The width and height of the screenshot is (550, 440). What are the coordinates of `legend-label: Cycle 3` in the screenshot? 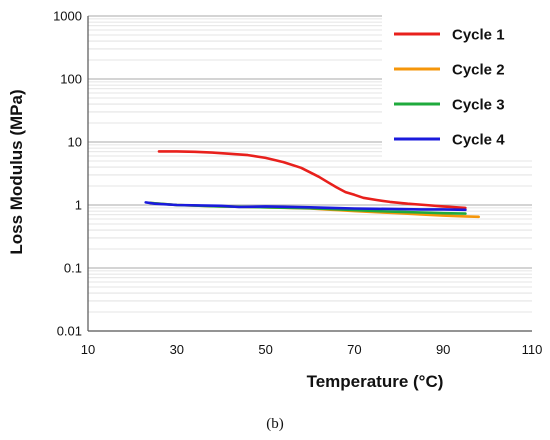 It's located at (478, 105).